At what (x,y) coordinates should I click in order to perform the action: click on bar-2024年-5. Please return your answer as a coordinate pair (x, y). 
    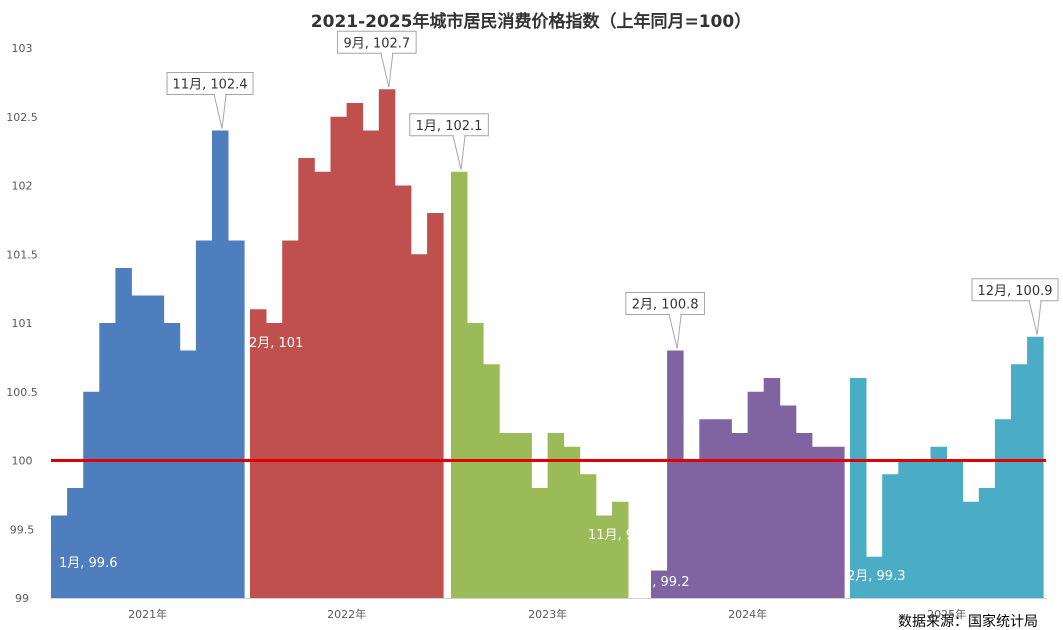
    Looking at the image, I should click on (723, 508).